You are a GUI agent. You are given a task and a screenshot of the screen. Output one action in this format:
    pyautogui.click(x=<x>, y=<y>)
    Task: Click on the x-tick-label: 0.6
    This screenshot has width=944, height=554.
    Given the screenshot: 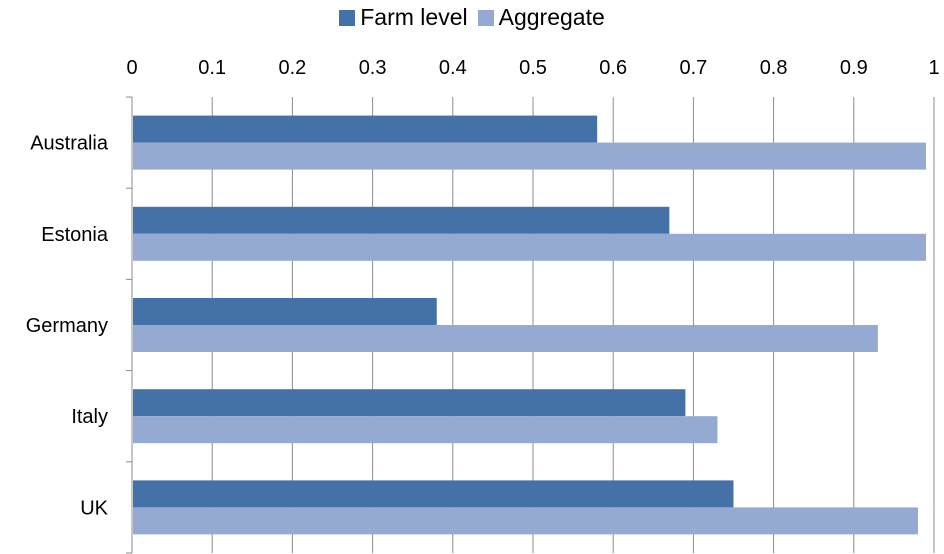 What is the action you would take?
    pyautogui.click(x=613, y=68)
    